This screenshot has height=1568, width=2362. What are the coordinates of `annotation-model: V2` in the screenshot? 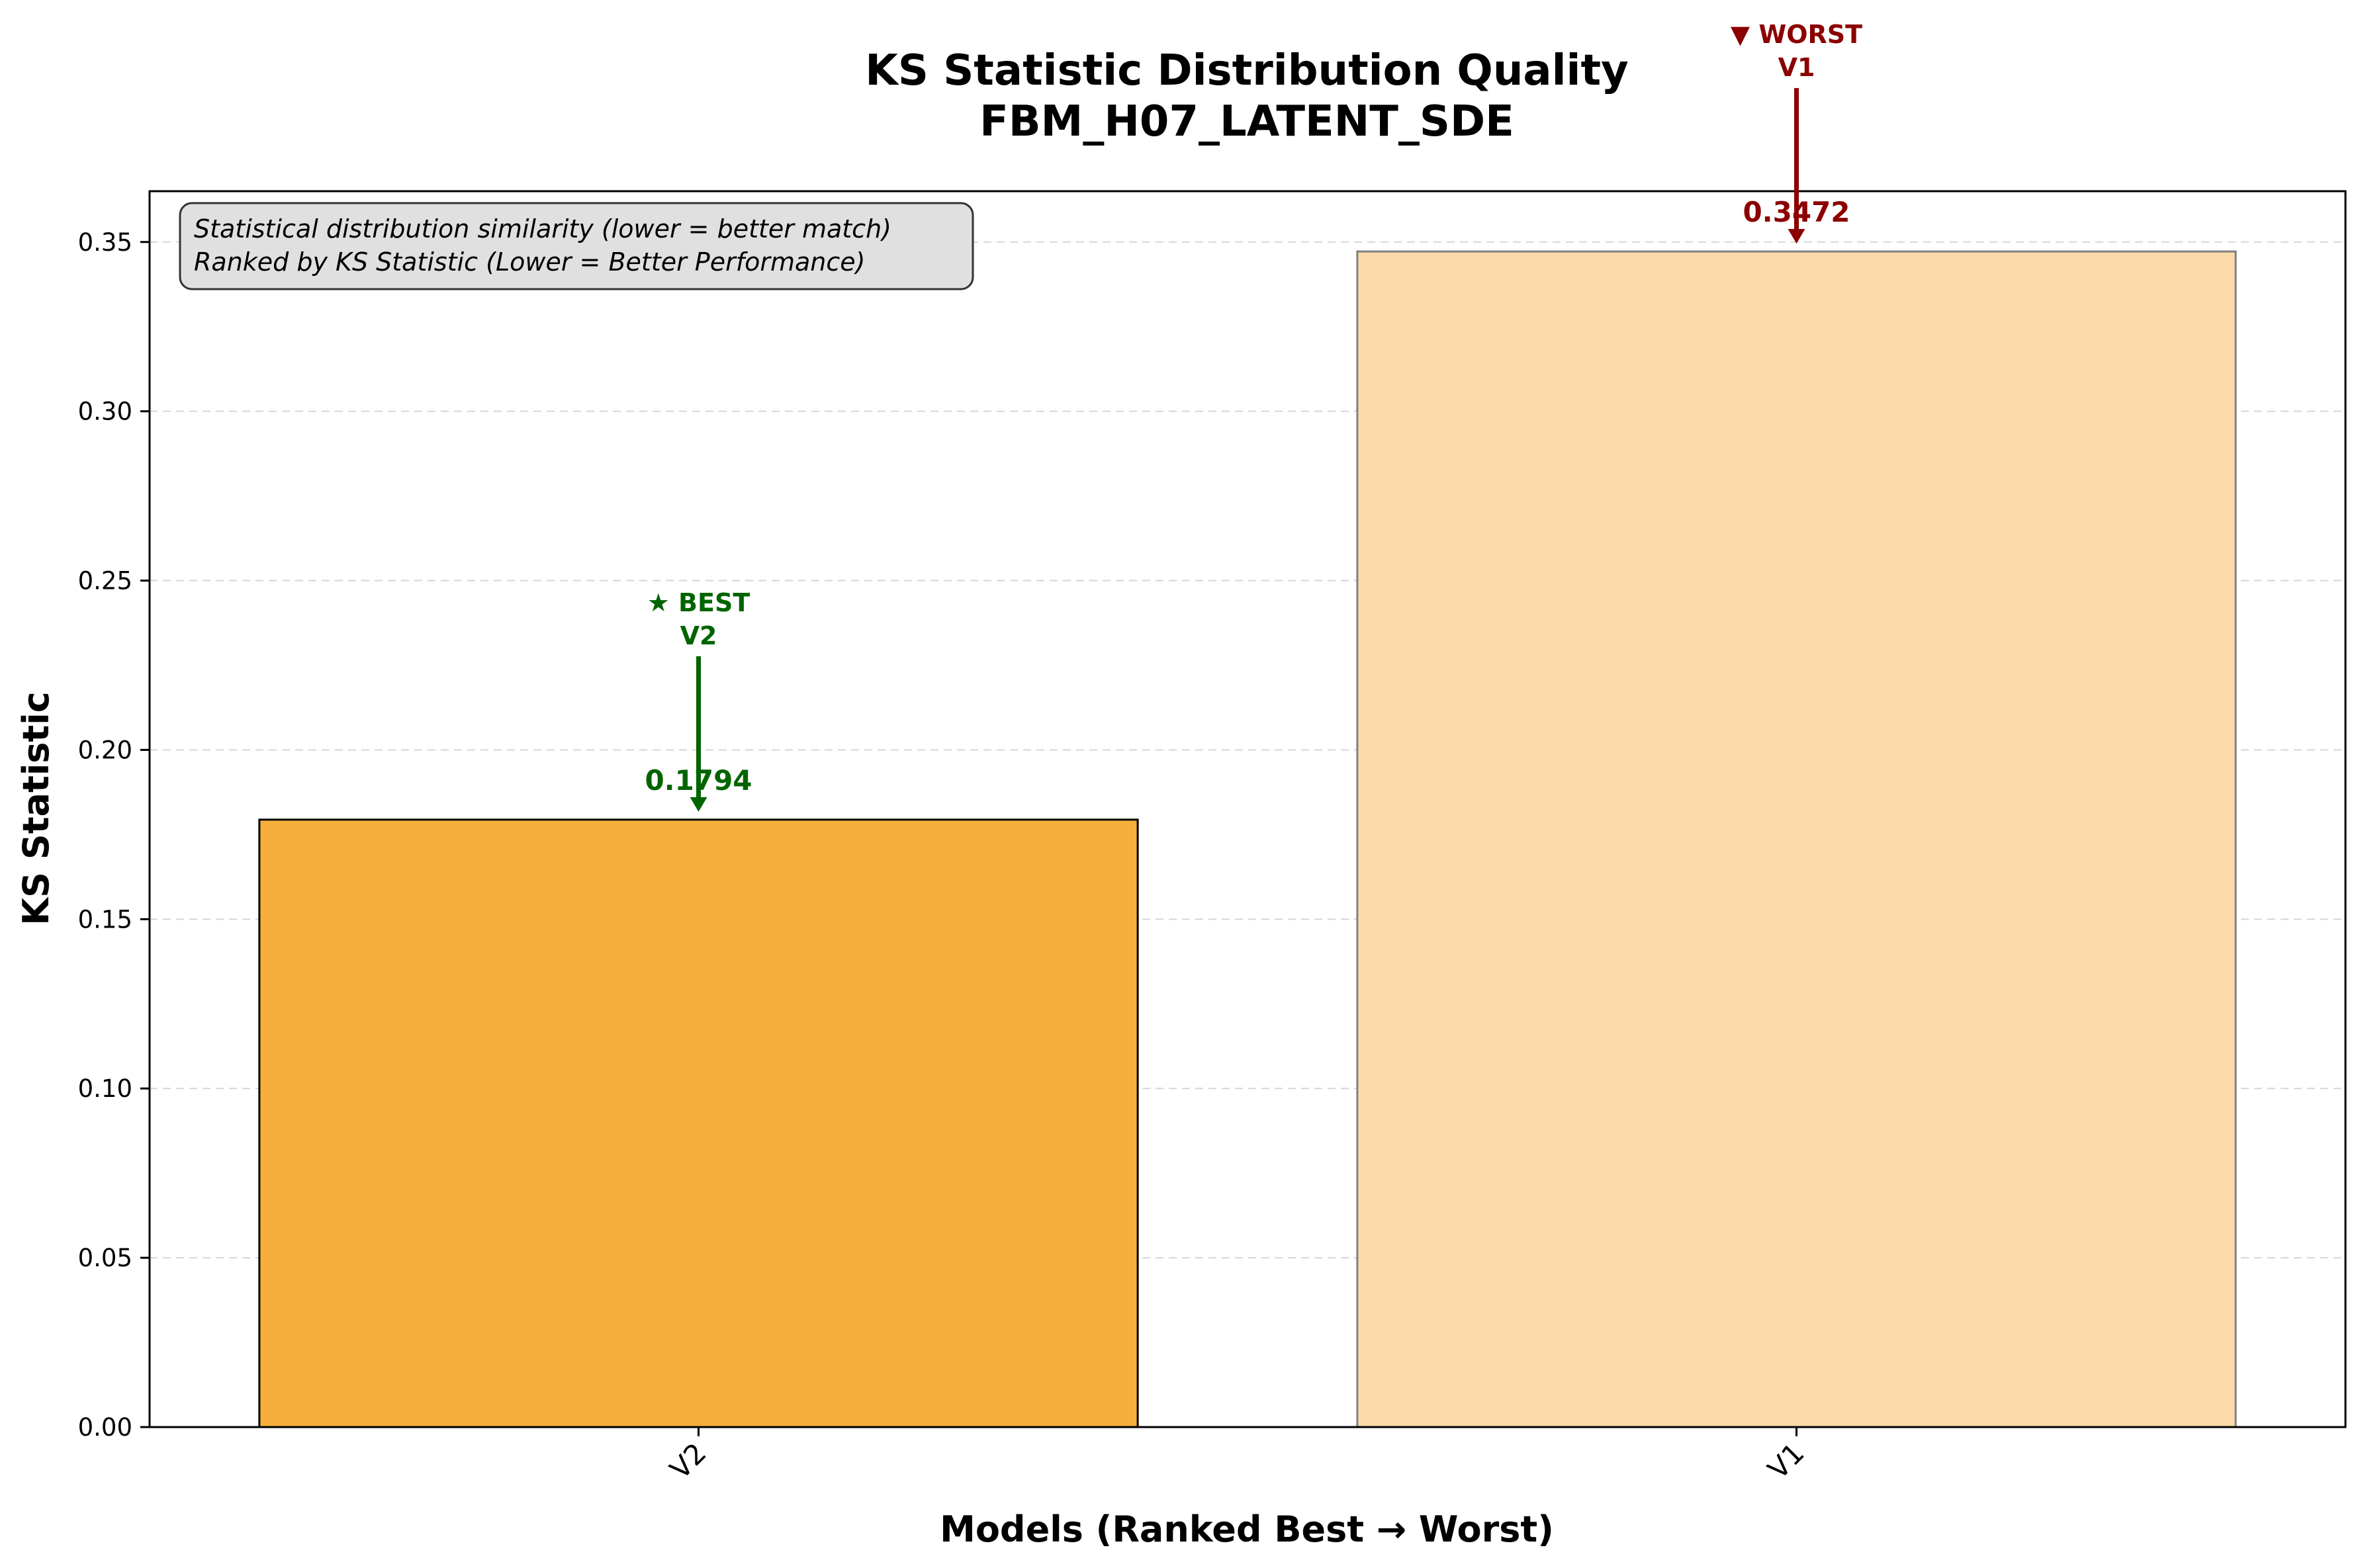 It's located at (698, 636).